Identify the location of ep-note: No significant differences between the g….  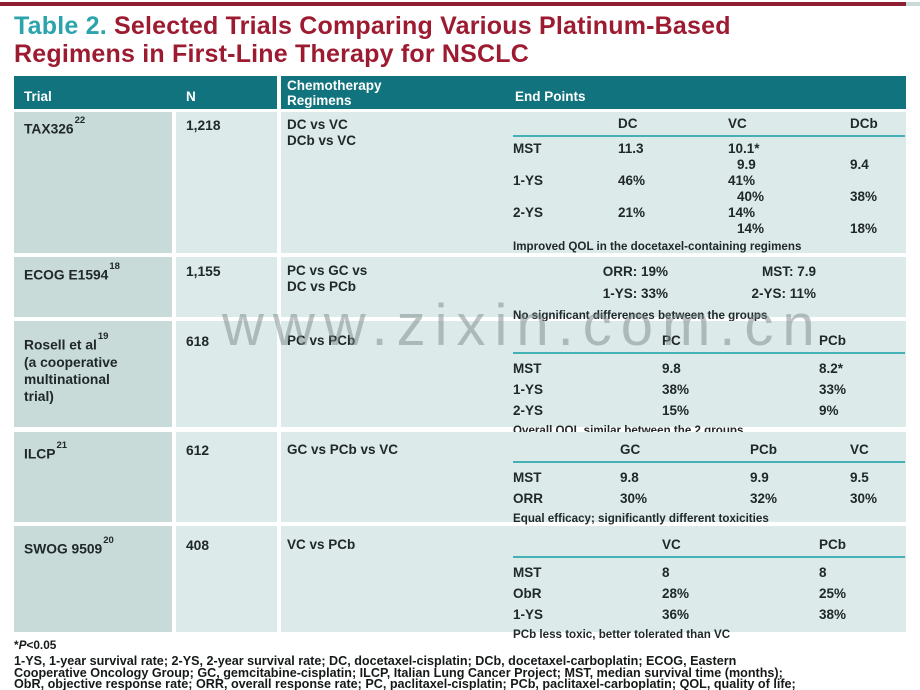
(640, 315).